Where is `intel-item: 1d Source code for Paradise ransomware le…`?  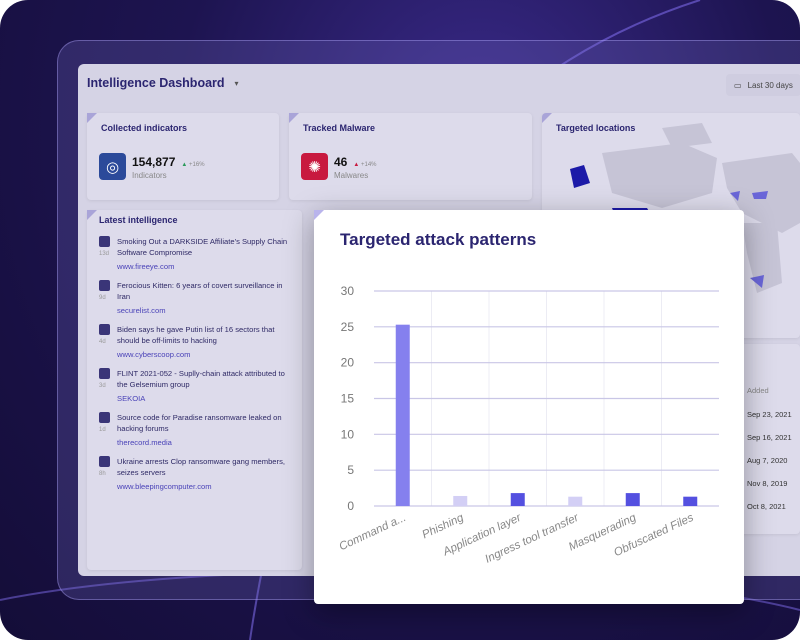
intel-item: 1d Source code for Paradise ransomware le… is located at coordinates (196, 429).